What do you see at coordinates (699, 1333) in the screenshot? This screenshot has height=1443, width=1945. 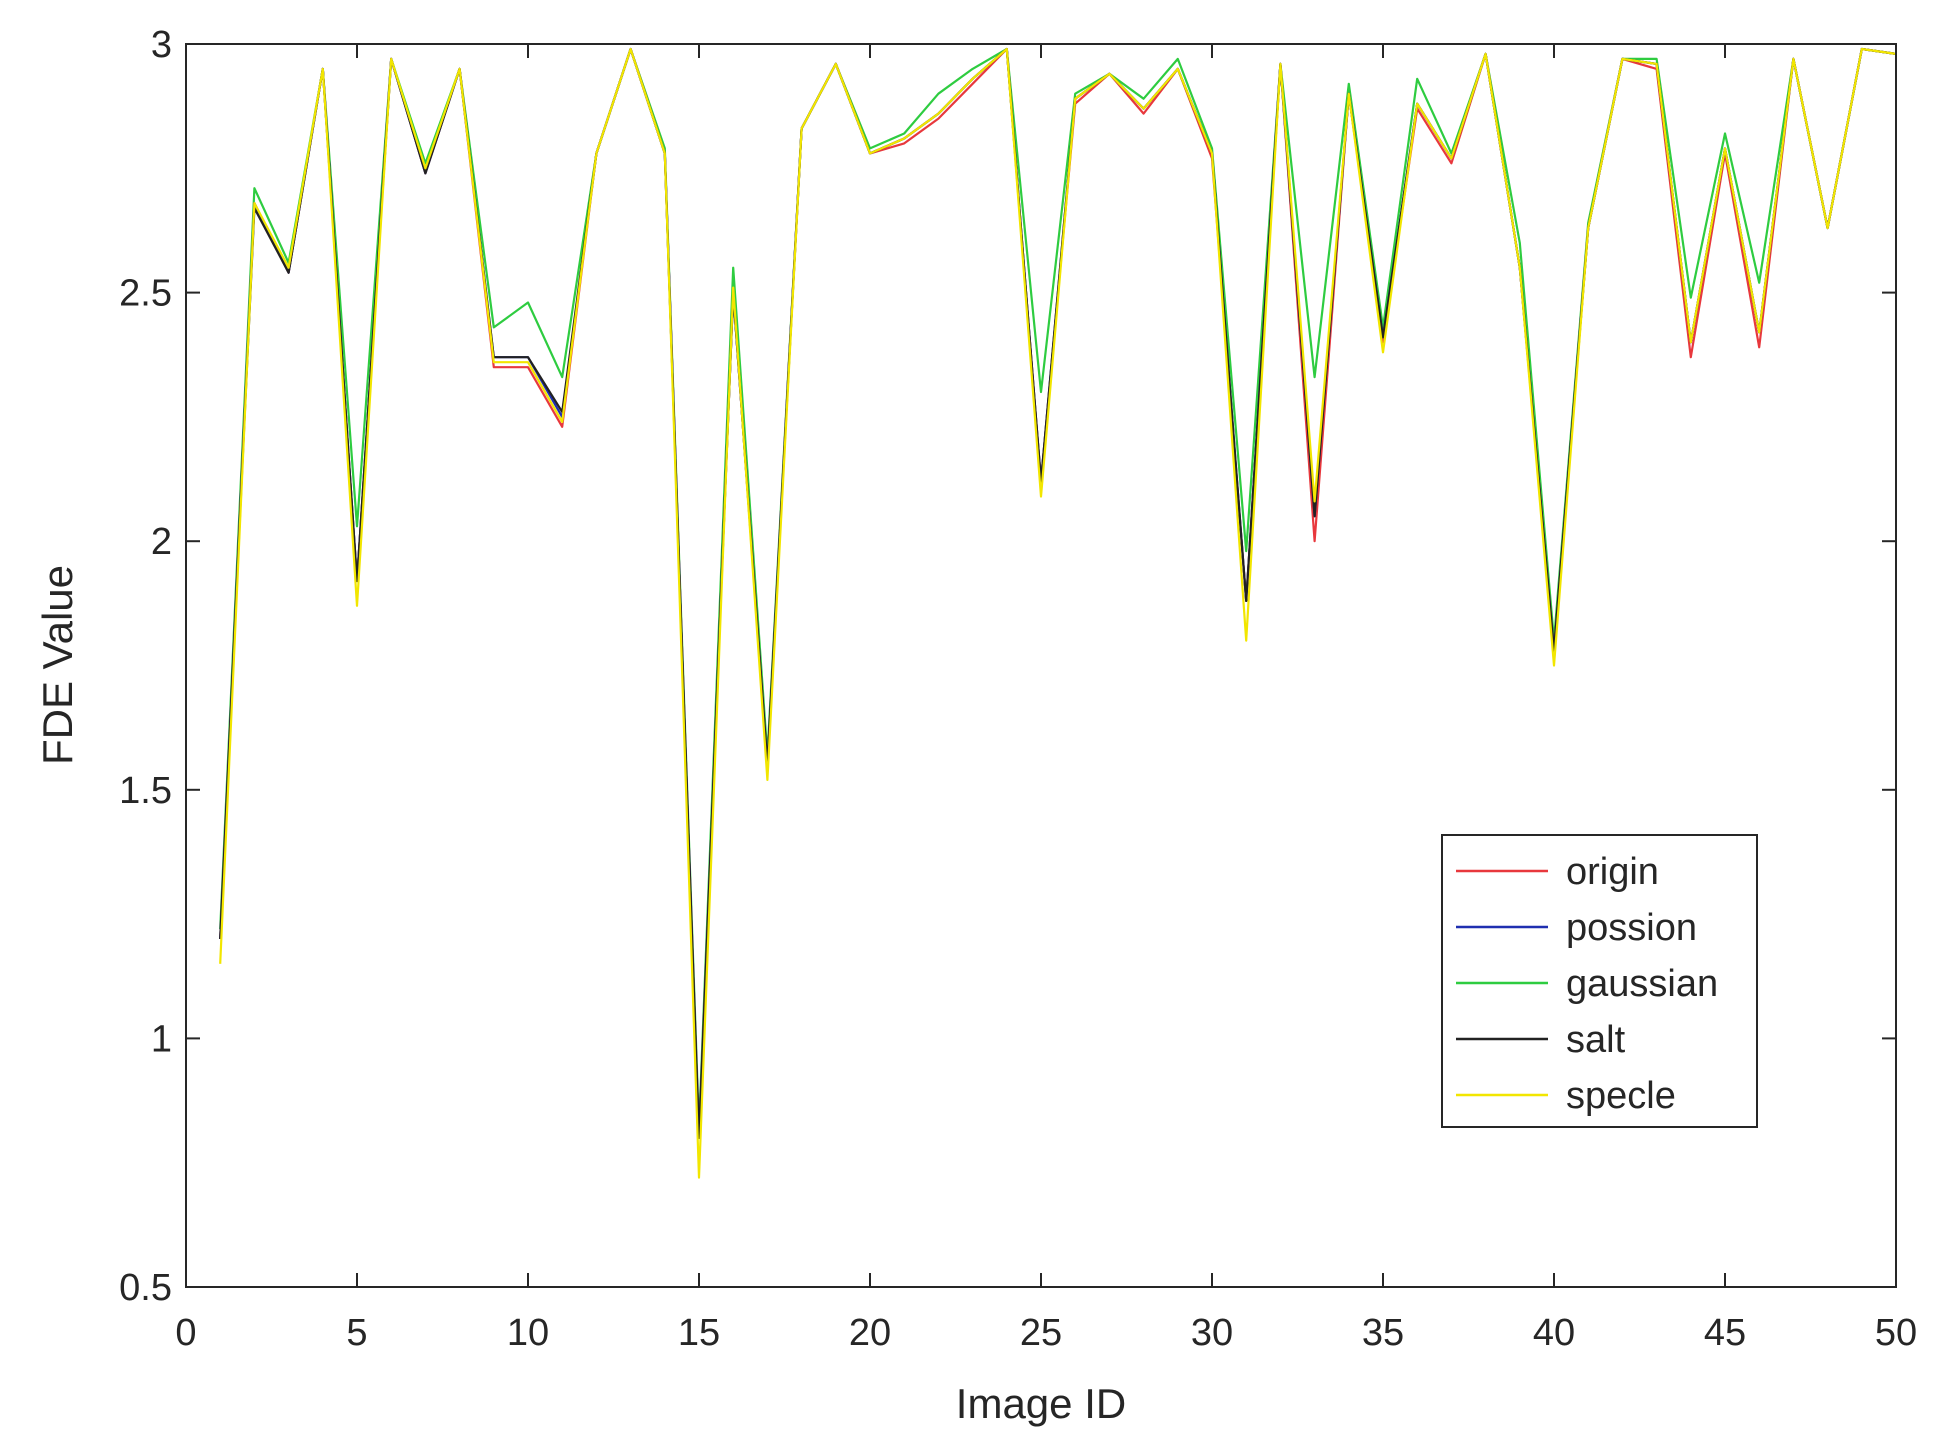 I see `x-tick-label: 15` at bounding box center [699, 1333].